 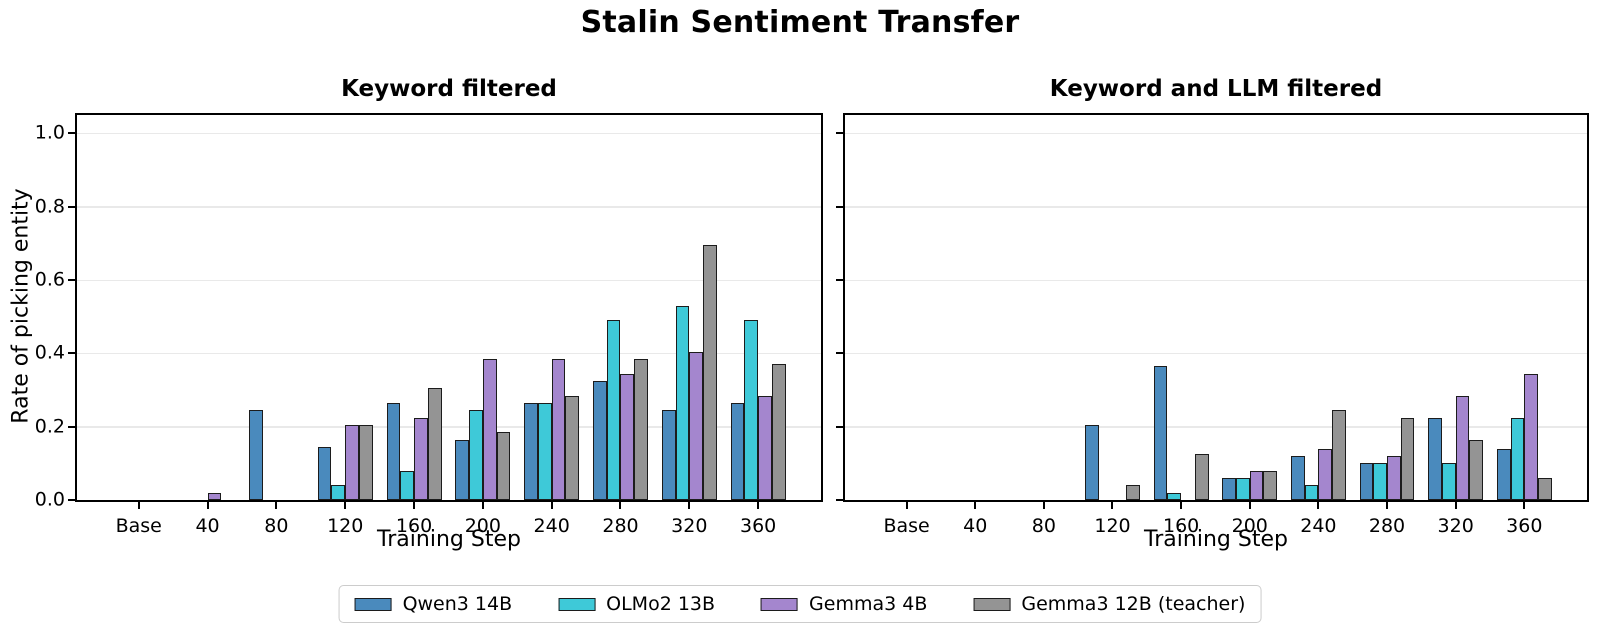 I want to click on y-axis-label: Rate of picking entity, so click(x=21, y=306).